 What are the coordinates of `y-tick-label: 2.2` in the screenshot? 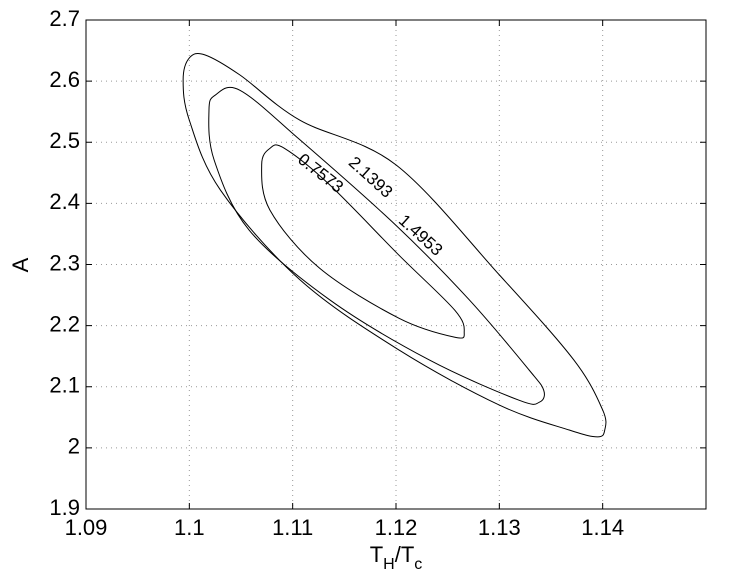 It's located at (64, 323).